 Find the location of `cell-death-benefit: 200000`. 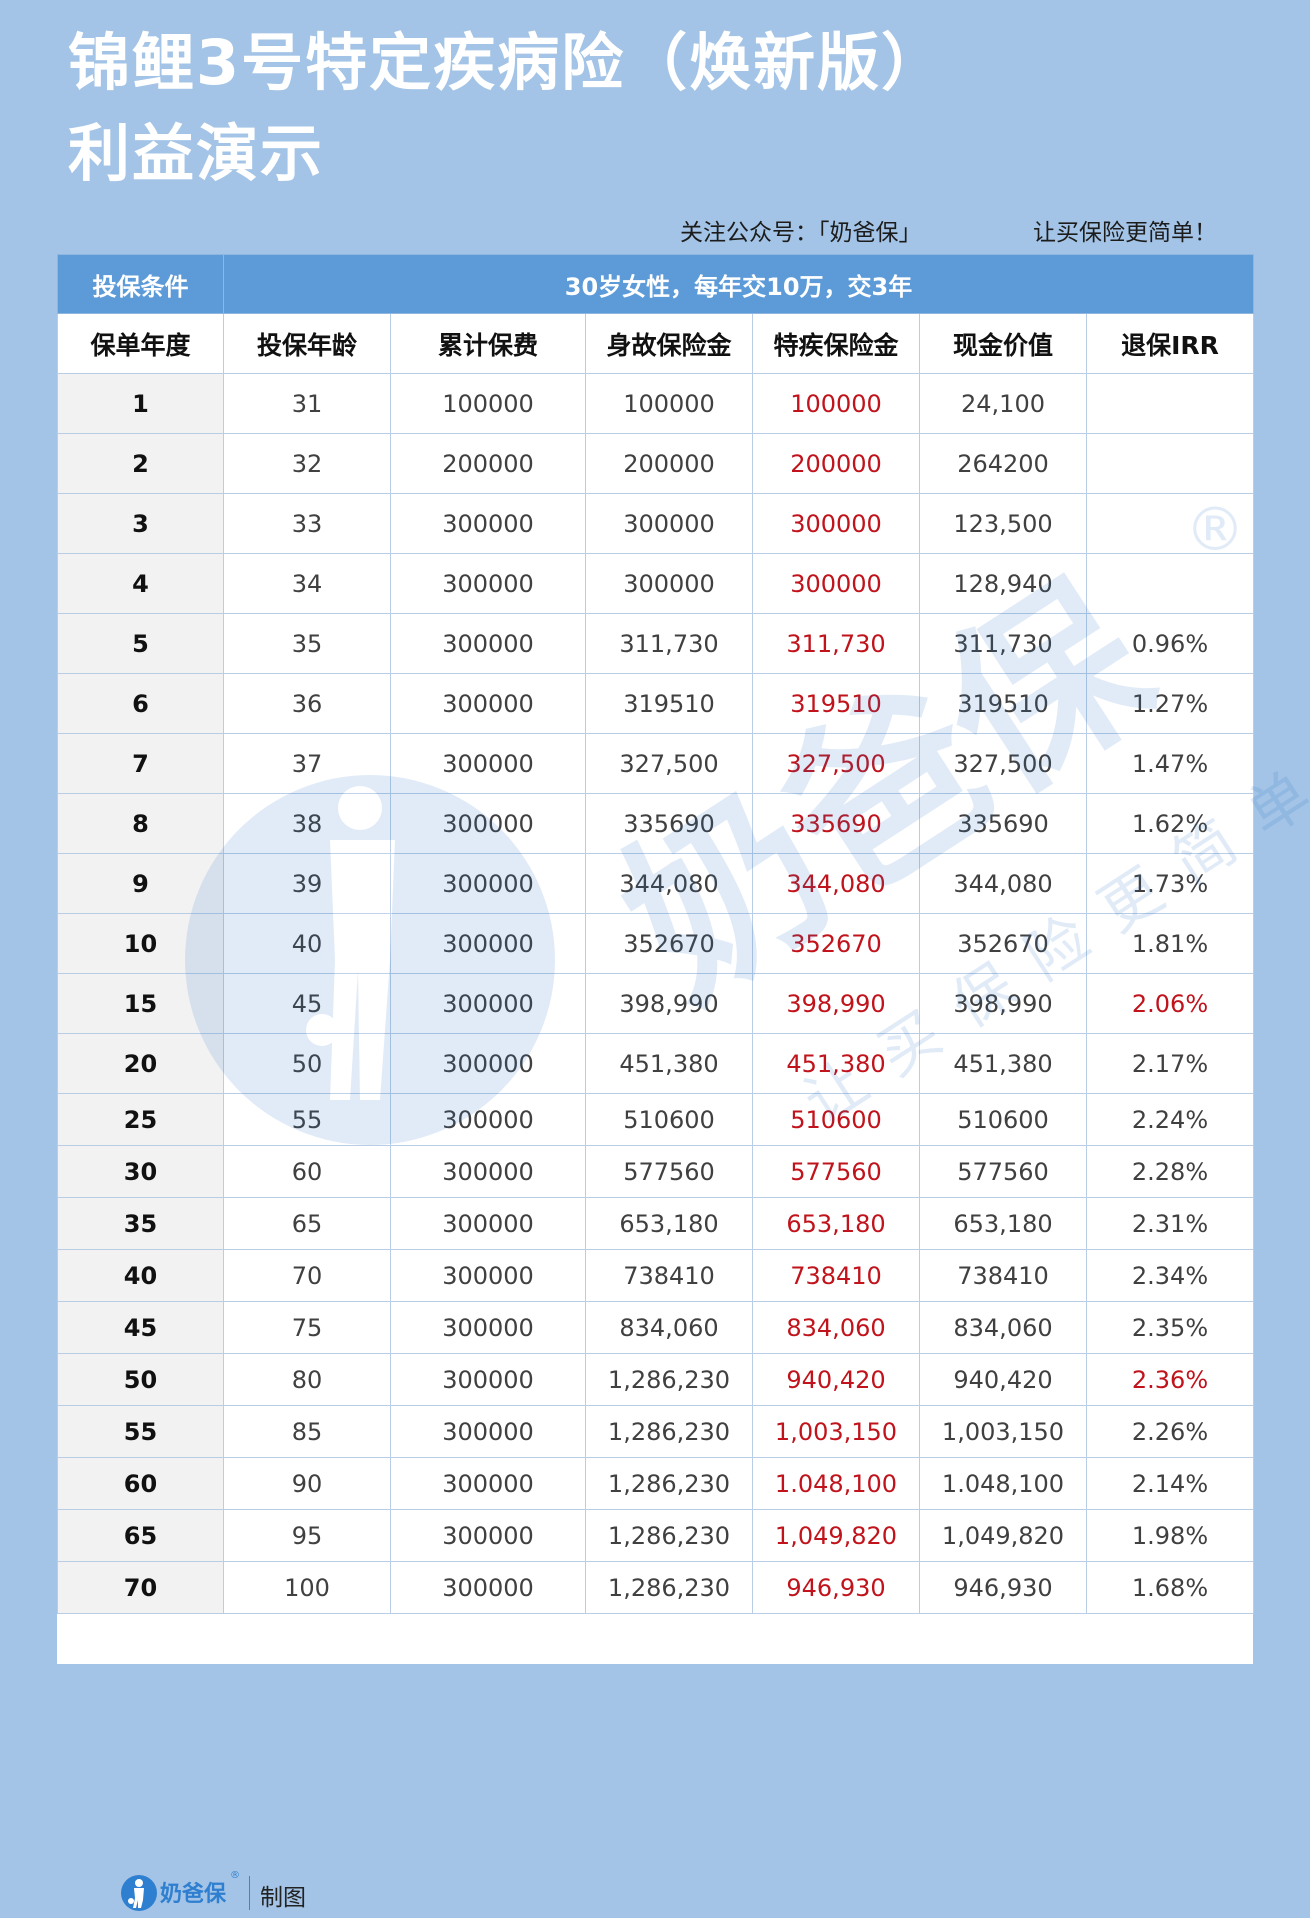

cell-death-benefit: 200000 is located at coordinates (669, 463).